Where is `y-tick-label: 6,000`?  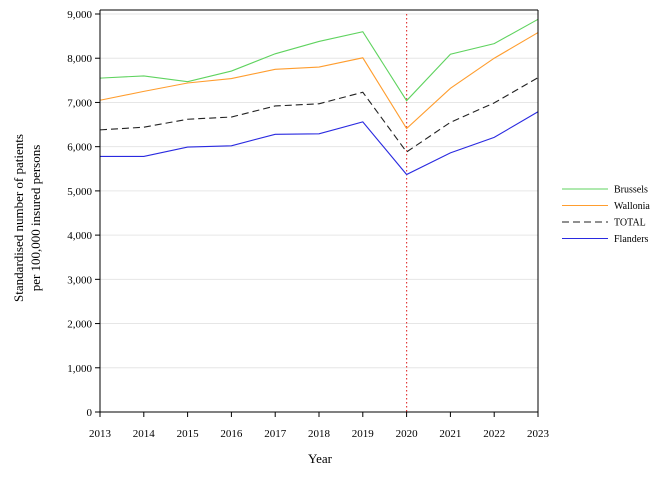 y-tick-label: 6,000 is located at coordinates (79, 148).